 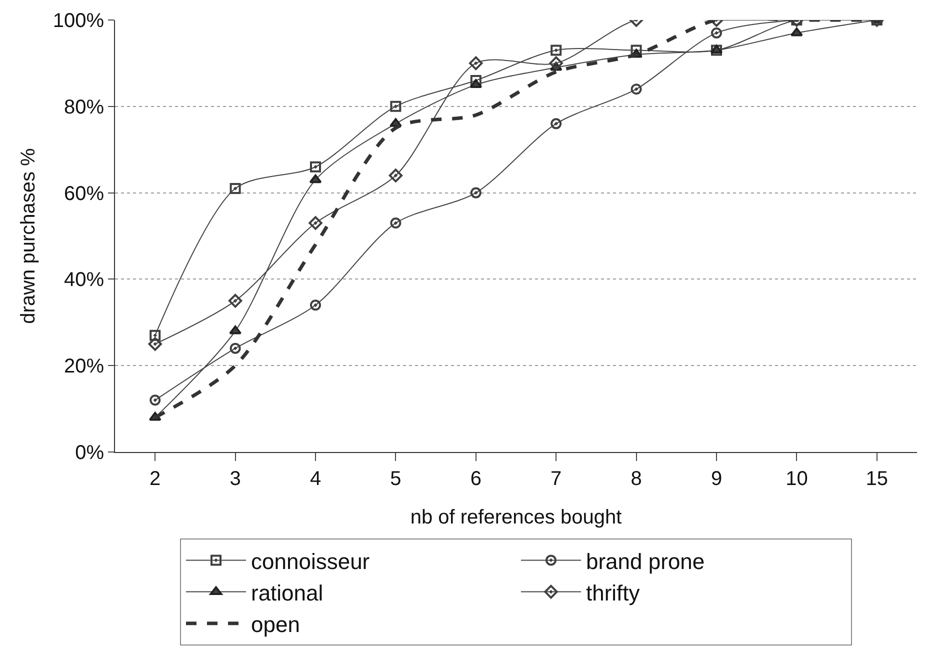 What do you see at coordinates (310, 561) in the screenshot?
I see `legend-label: connoisseur` at bounding box center [310, 561].